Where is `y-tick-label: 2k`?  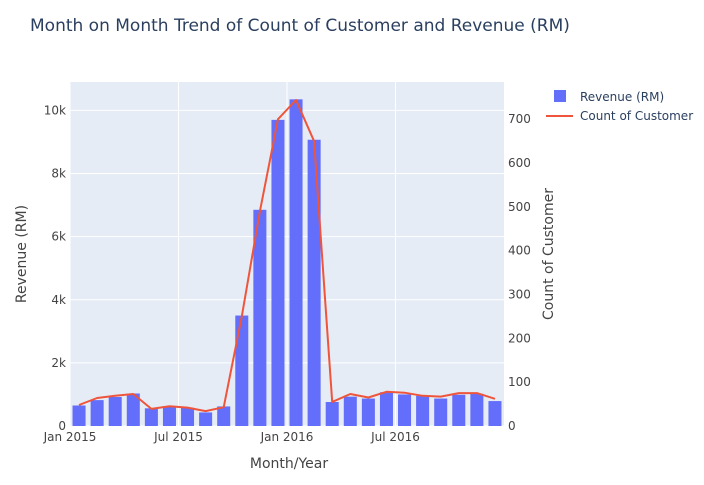 y-tick-label: 2k is located at coordinates (58, 363).